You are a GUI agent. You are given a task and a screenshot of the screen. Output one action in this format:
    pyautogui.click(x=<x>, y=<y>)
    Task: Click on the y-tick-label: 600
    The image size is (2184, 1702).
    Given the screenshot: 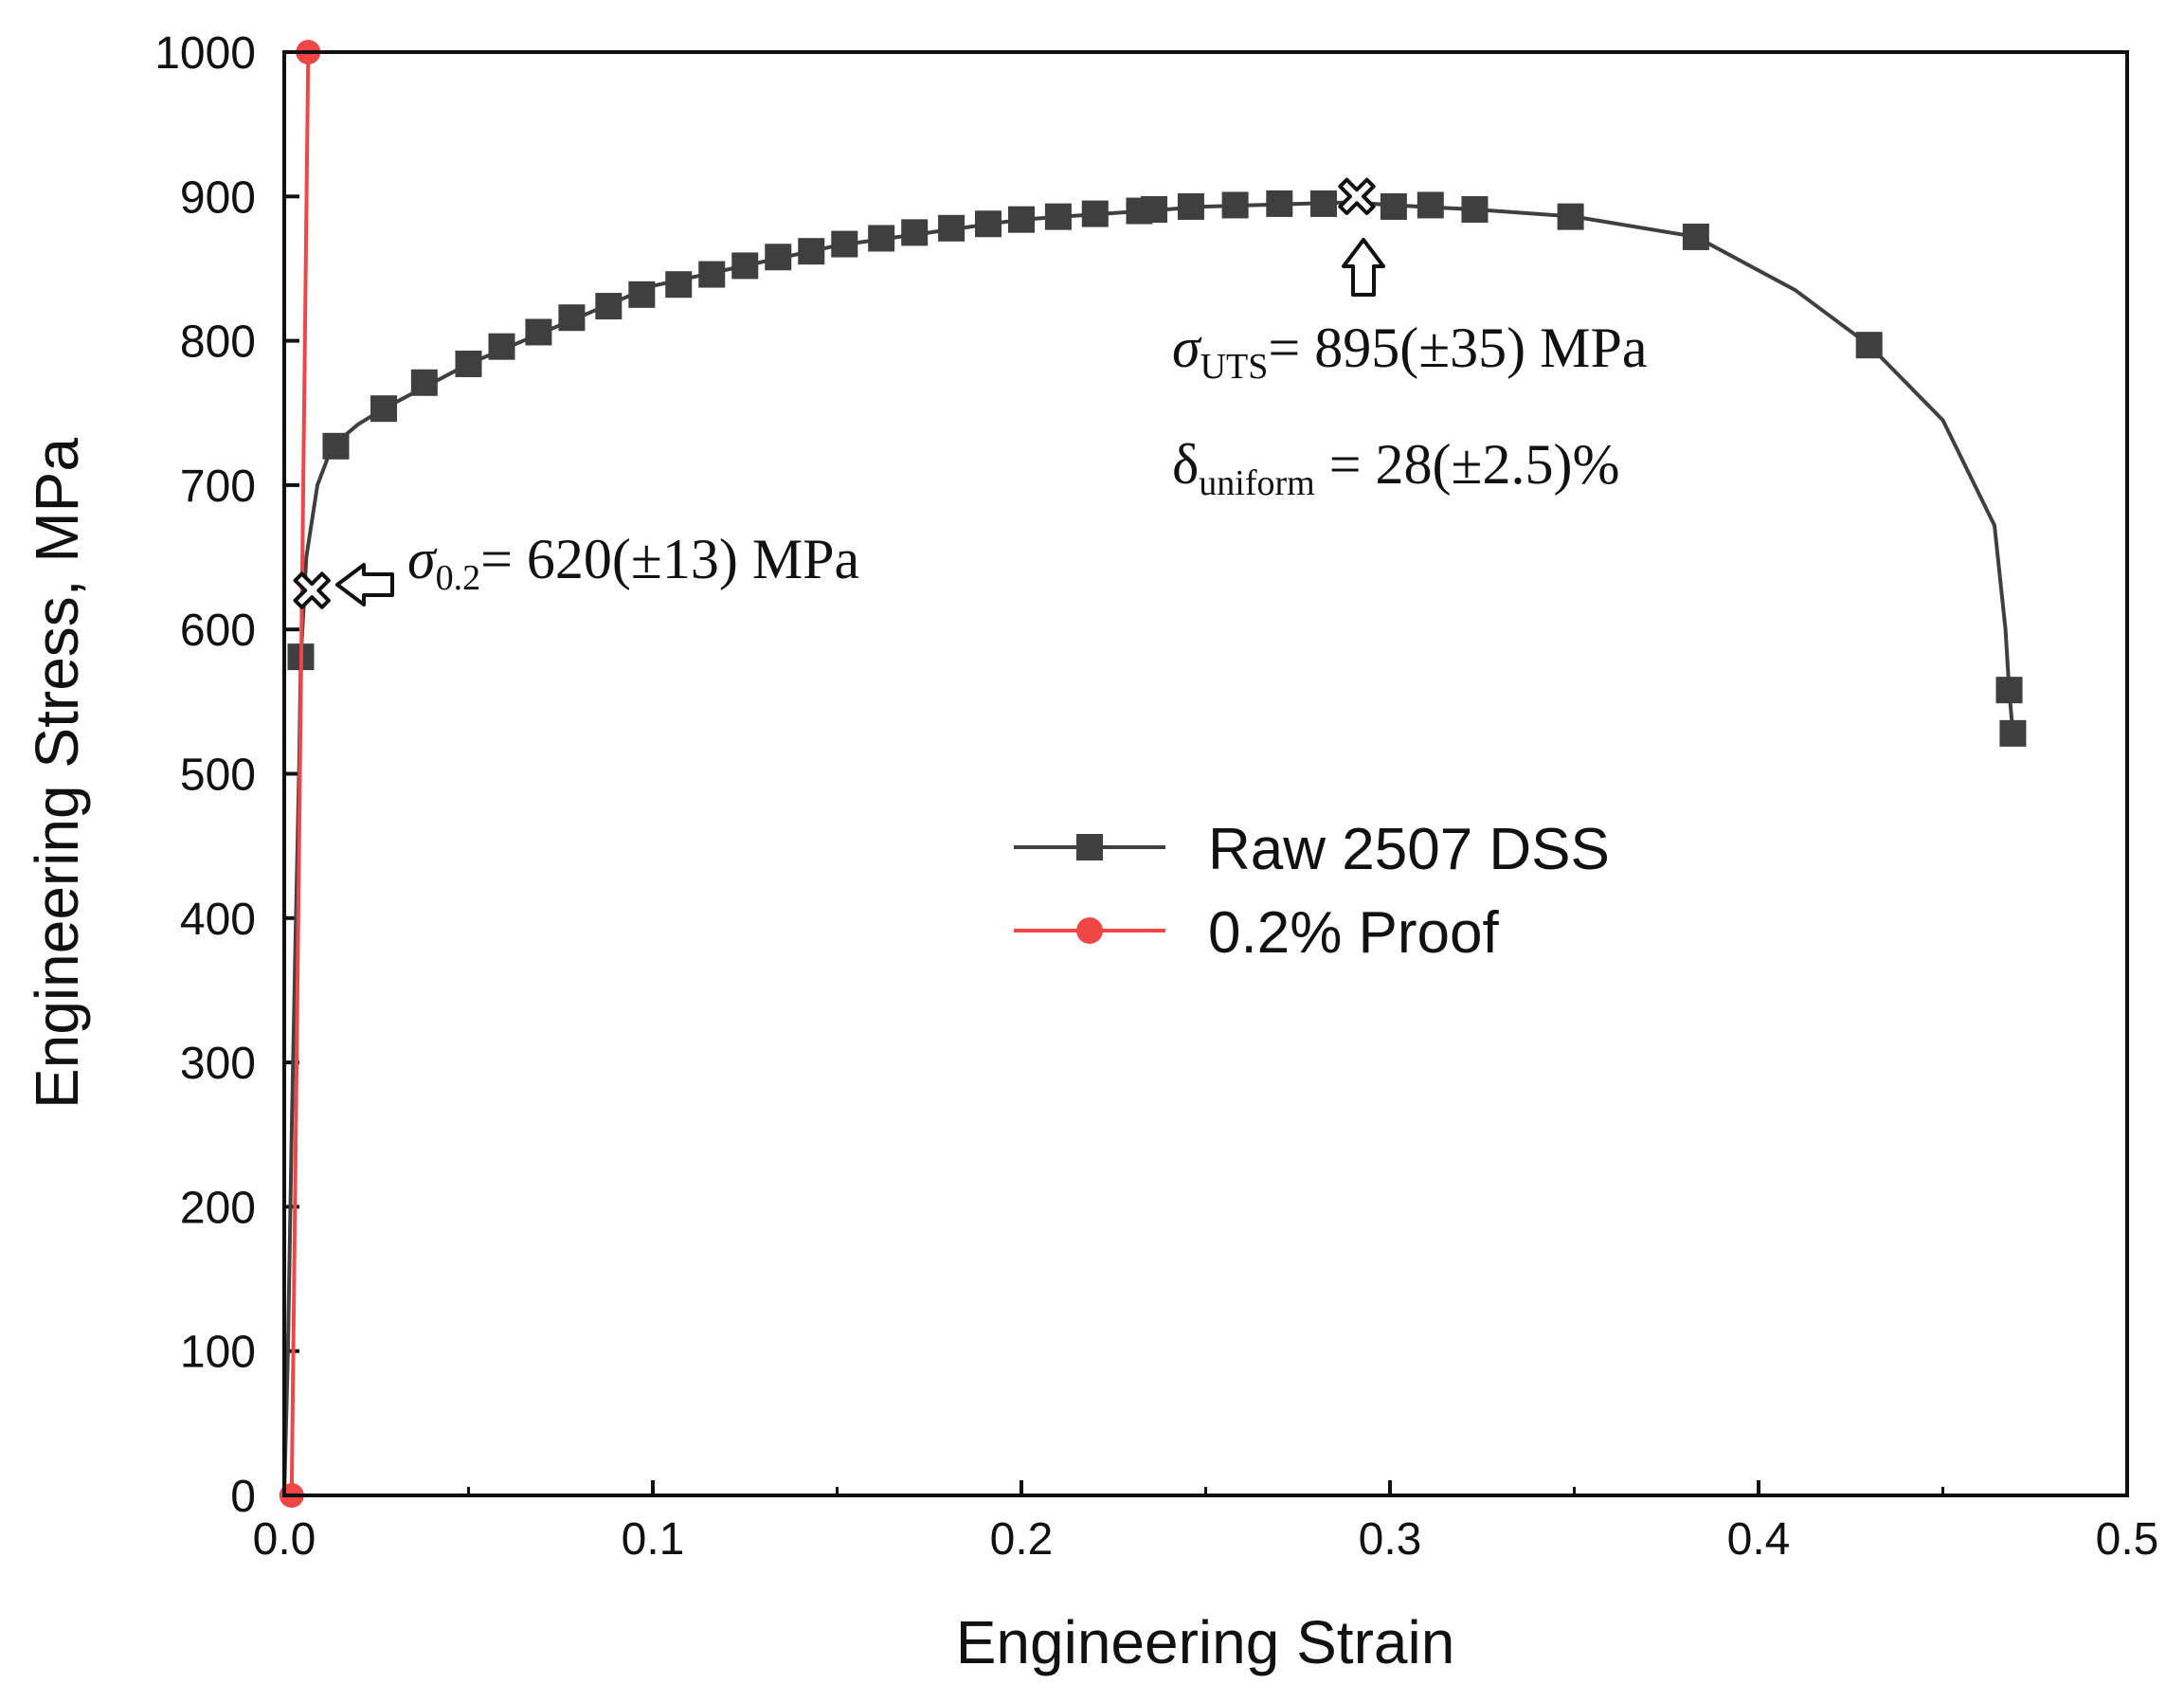 What is the action you would take?
    pyautogui.click(x=218, y=631)
    